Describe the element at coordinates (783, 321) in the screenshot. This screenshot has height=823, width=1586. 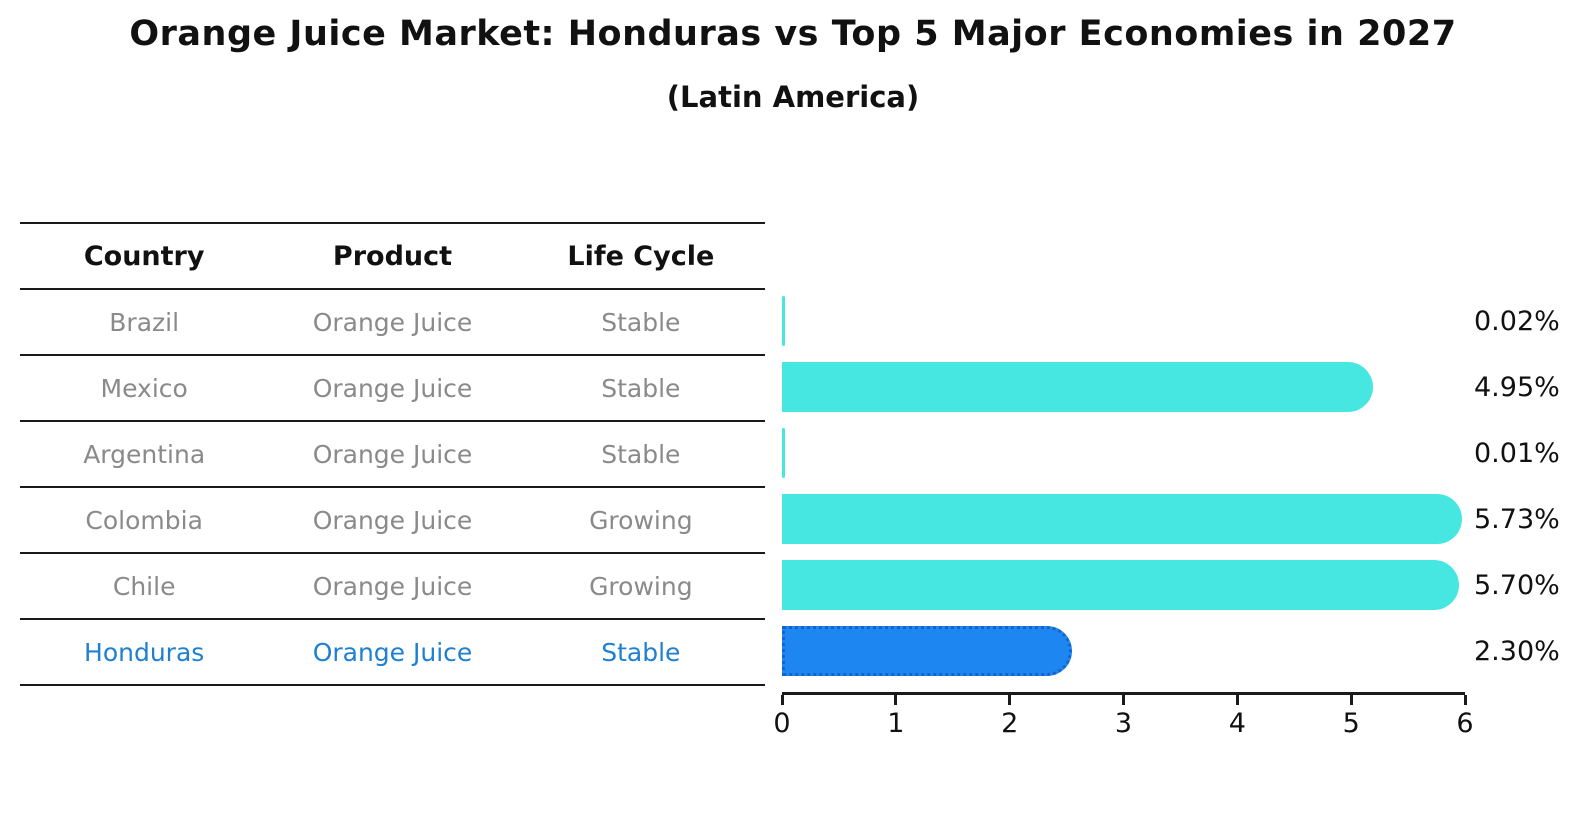
I see `bar-brazil` at that location.